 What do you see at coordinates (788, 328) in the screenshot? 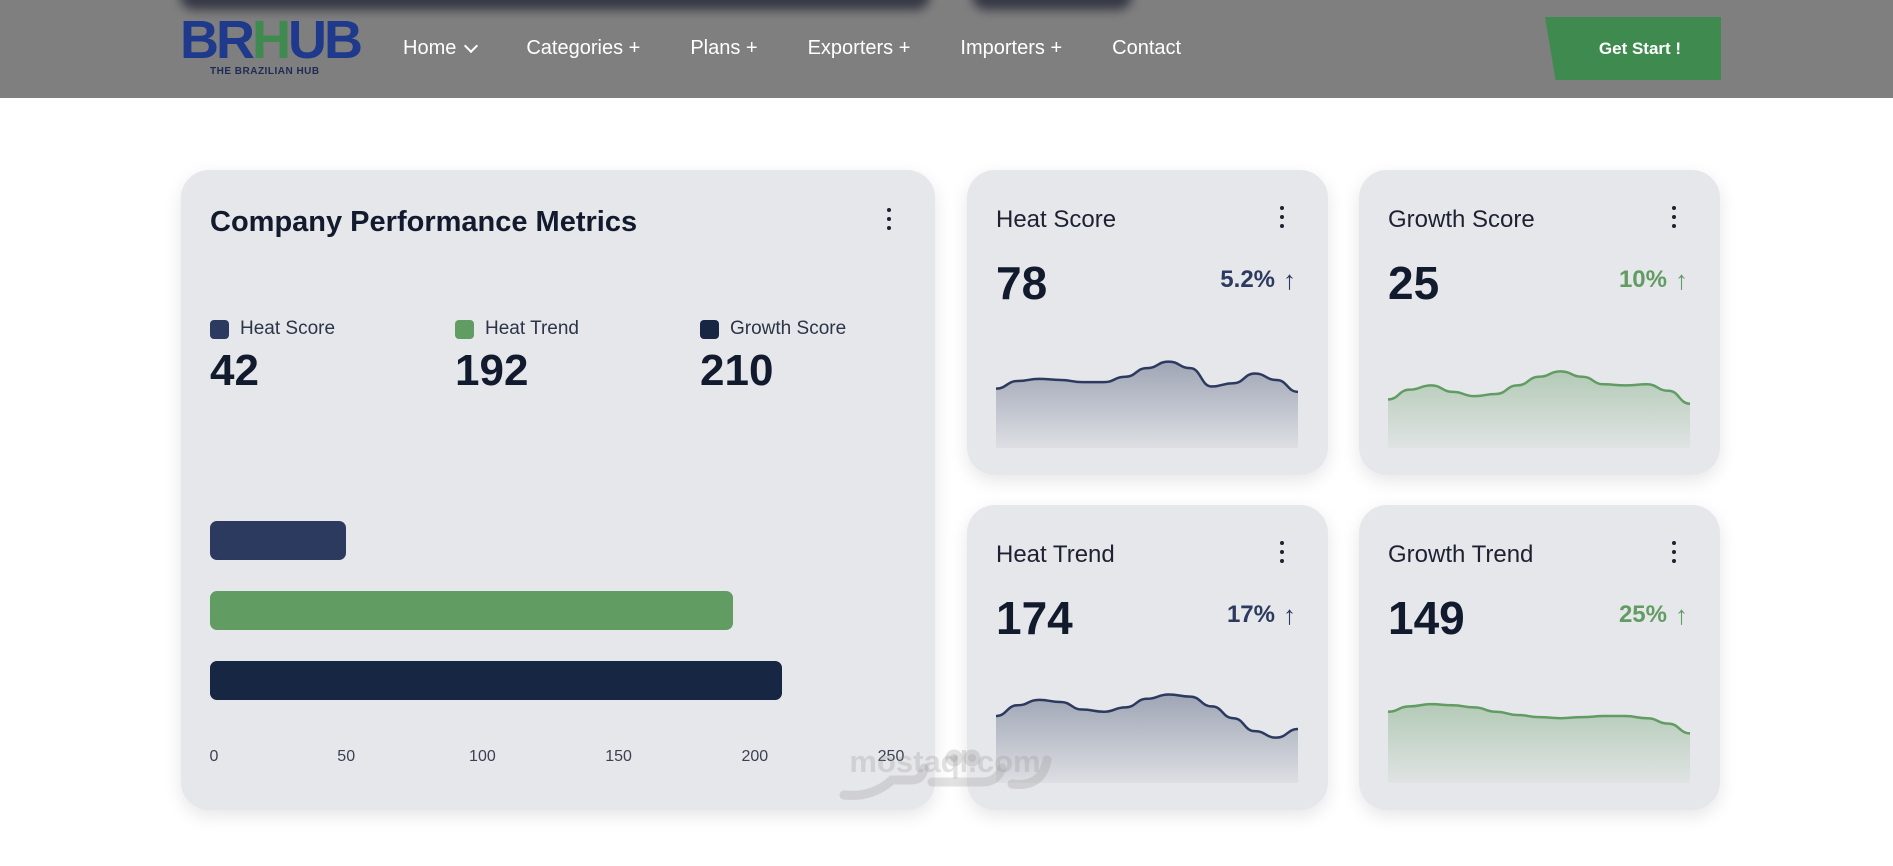
I see `legend-label: Growth Score` at bounding box center [788, 328].